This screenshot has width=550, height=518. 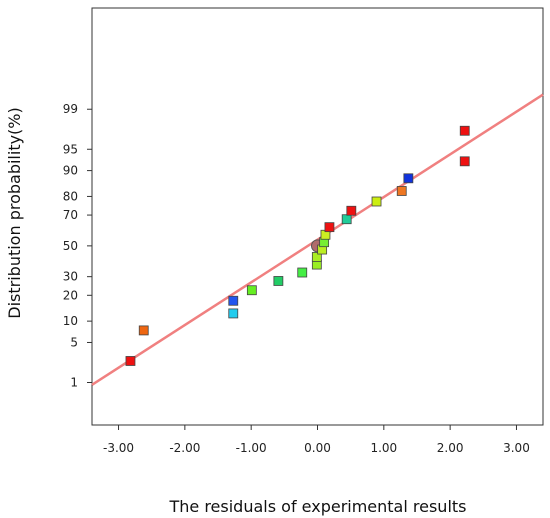 What do you see at coordinates (70, 109) in the screenshot?
I see `y-tick-label: 99` at bounding box center [70, 109].